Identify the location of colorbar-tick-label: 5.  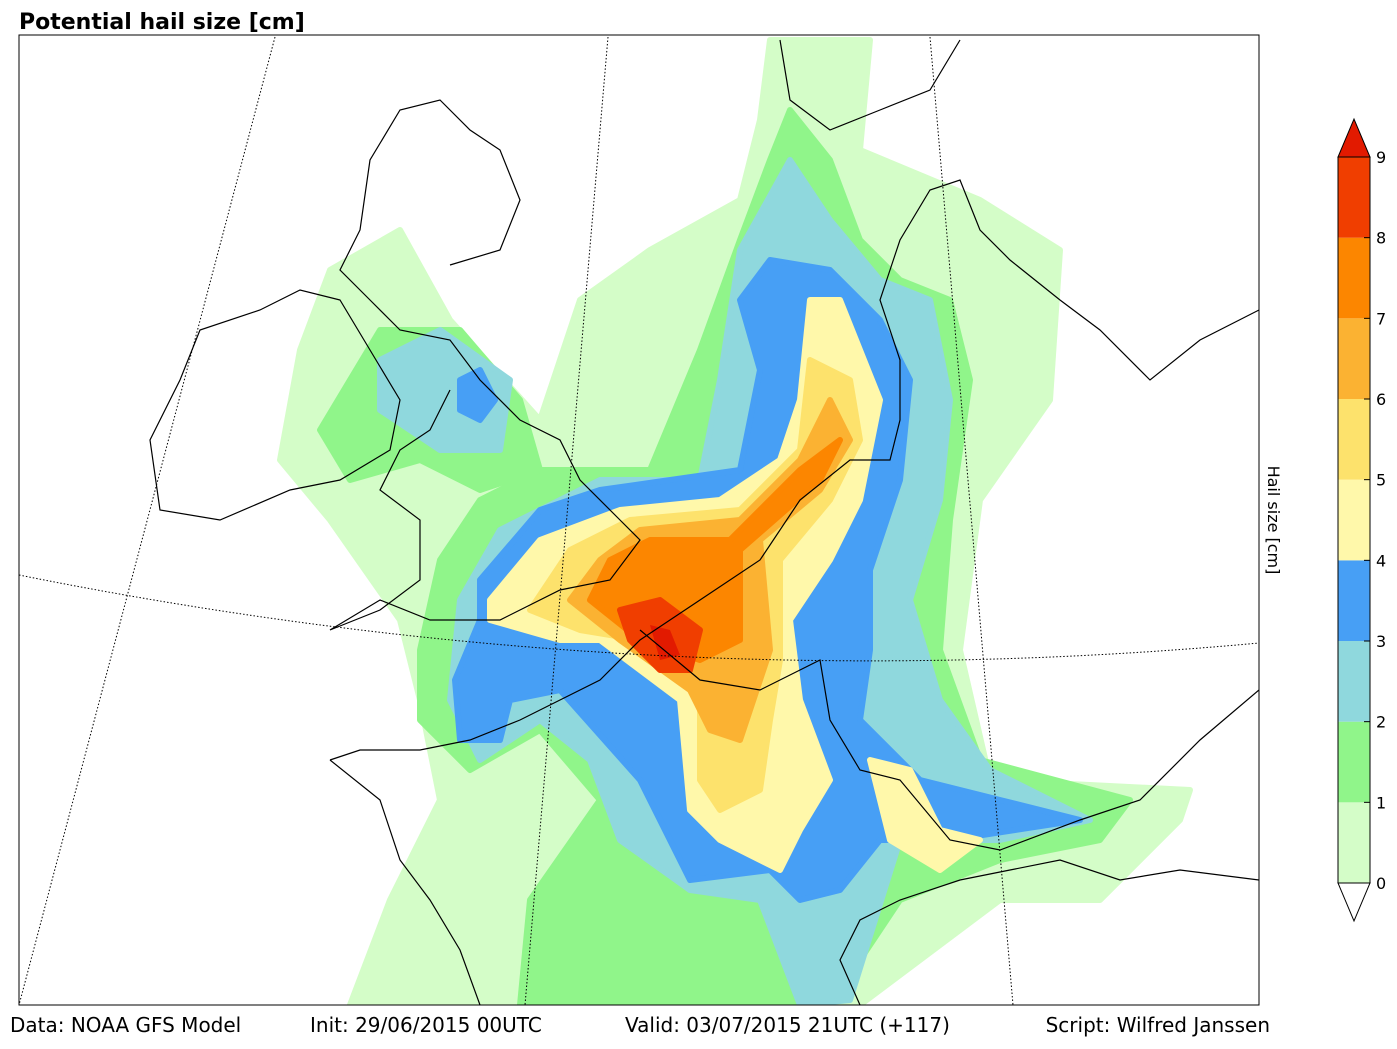
(1381, 480).